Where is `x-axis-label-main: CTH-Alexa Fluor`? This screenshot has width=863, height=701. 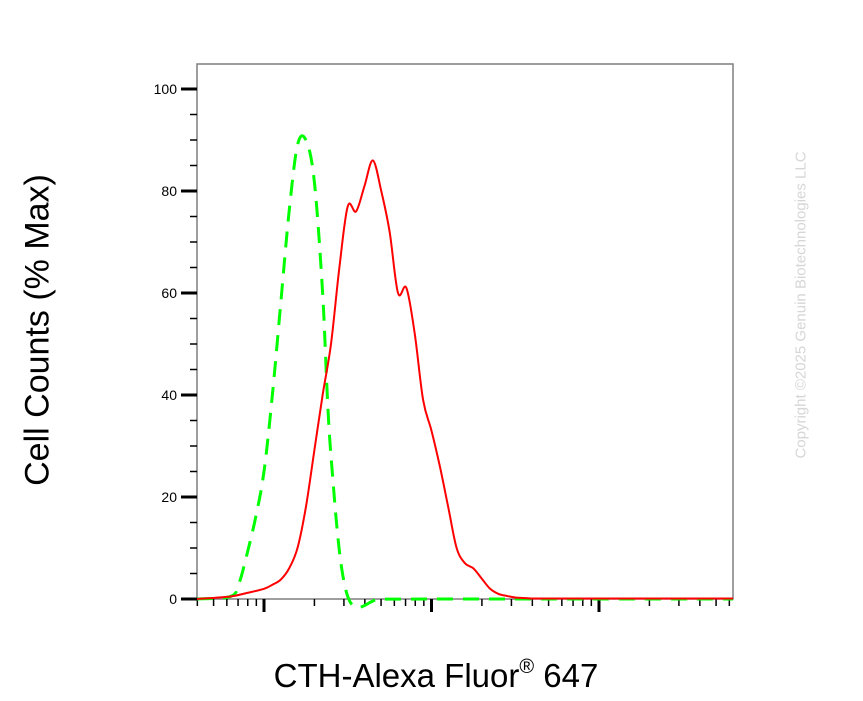
x-axis-label-main: CTH-Alexa Fluor is located at coordinates (396, 675).